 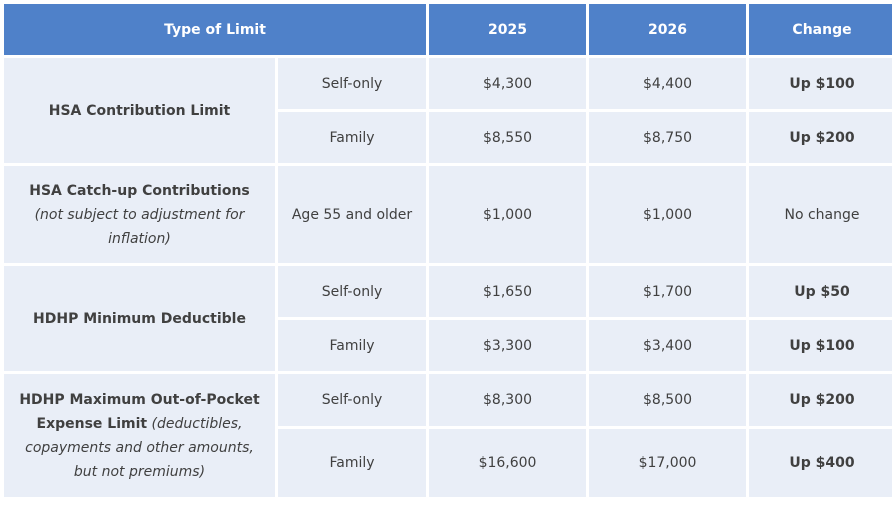 I want to click on value-2026: $8,750, so click(x=668, y=137).